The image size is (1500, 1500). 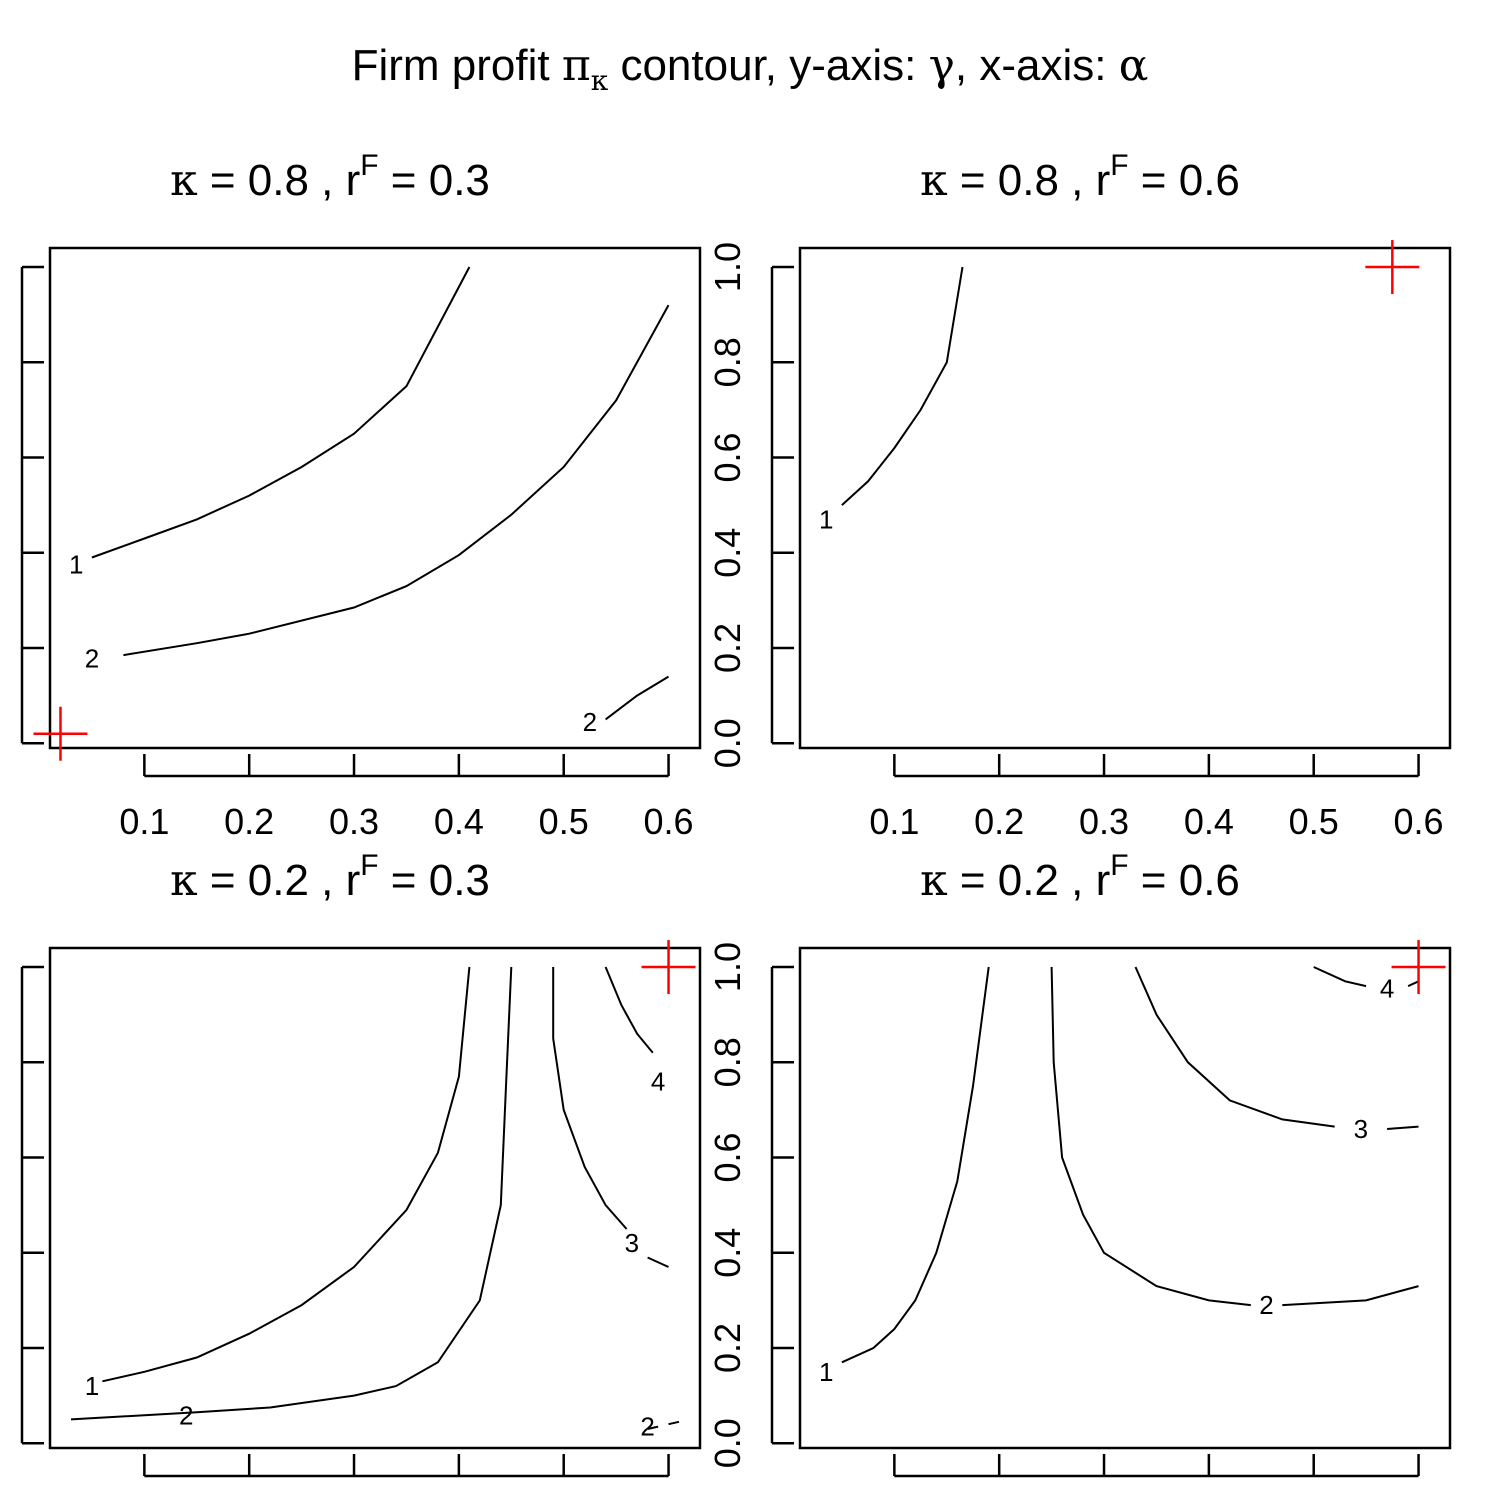 I want to click on contour-lines: 1 2 2, so click(x=369, y=501).